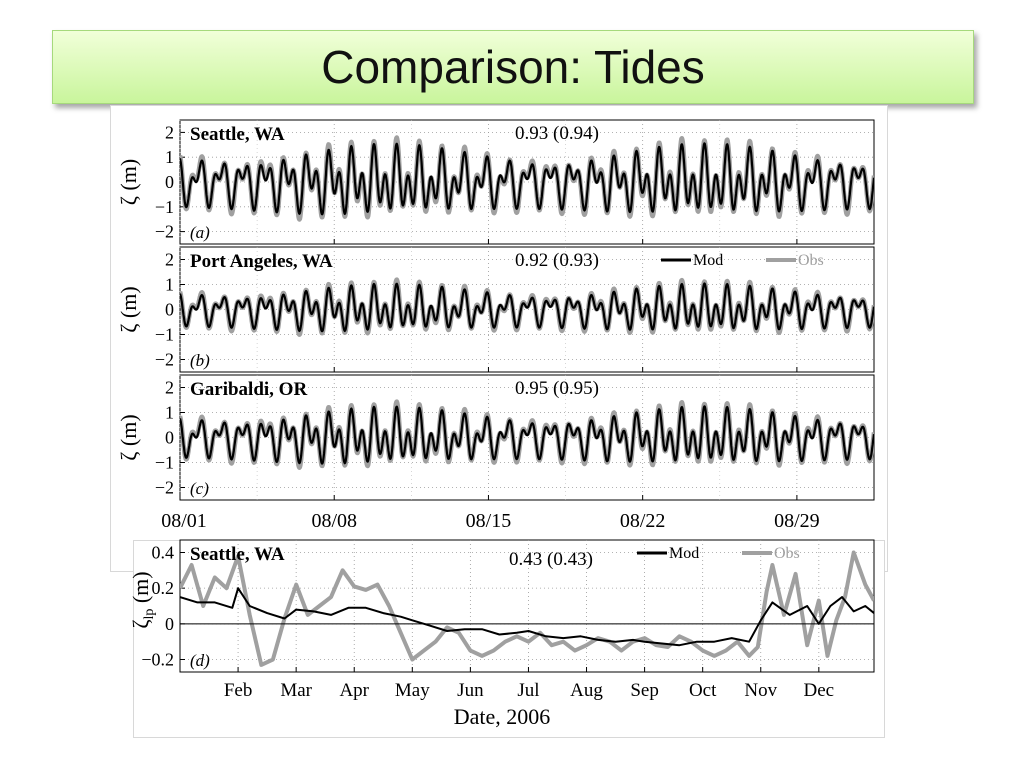 This screenshot has height=768, width=1024. I want to click on y-axis-label-symbol: ζ, so click(140, 624).